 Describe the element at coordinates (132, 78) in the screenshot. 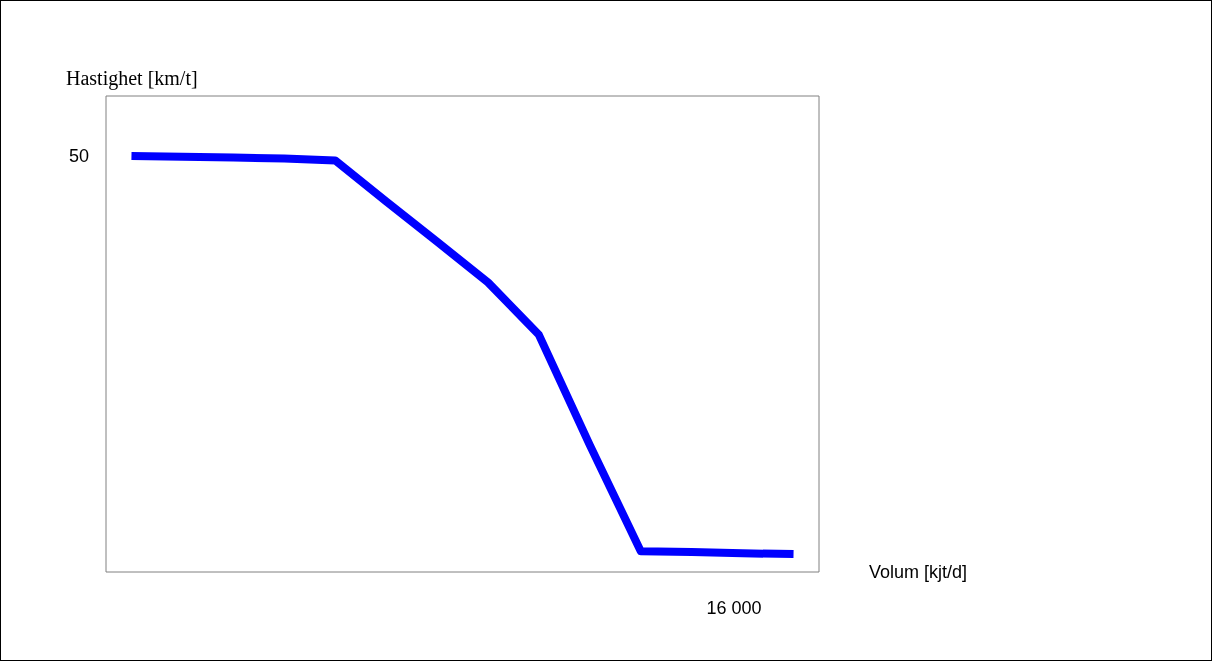

I see `y-axis-title: Hastighet [km/t]` at that location.